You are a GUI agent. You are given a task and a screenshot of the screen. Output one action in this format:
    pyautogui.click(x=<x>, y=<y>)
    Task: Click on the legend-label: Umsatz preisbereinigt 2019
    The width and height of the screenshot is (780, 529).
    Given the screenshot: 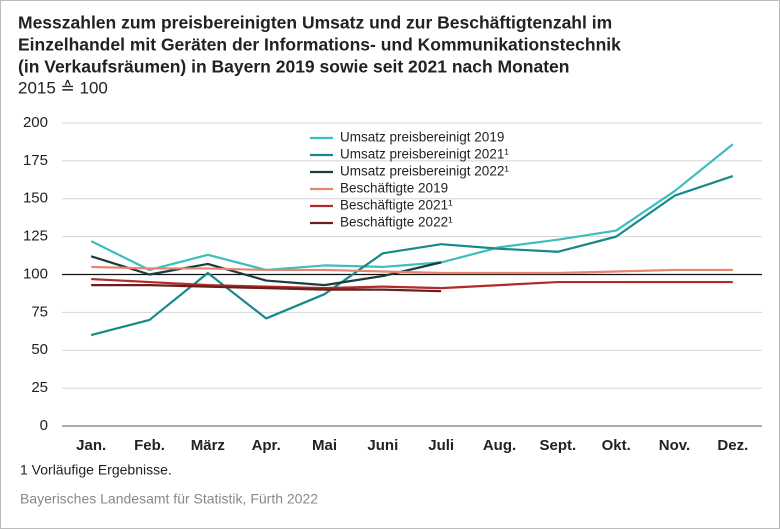 What is the action you would take?
    pyautogui.click(x=422, y=137)
    